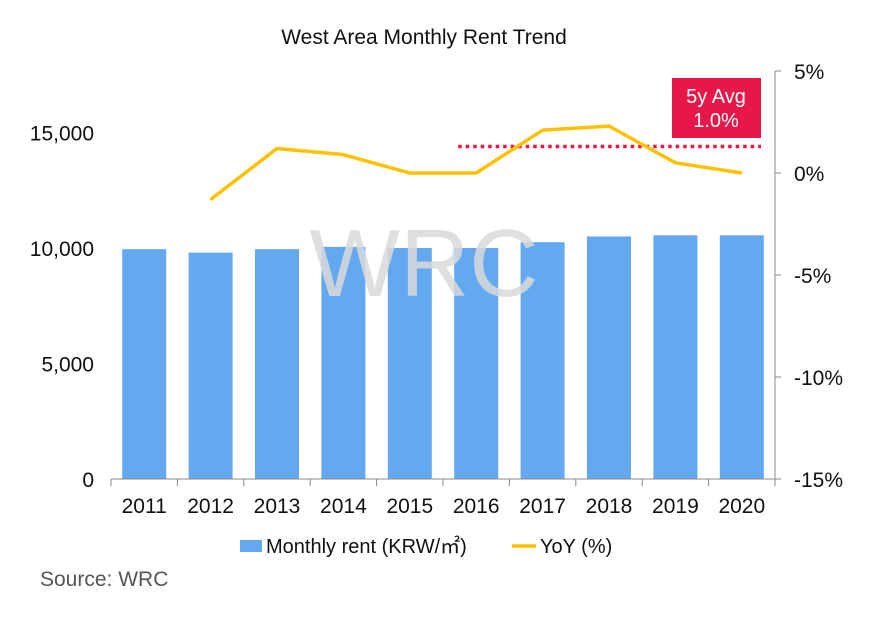 The image size is (886, 618). Describe the element at coordinates (542, 506) in the screenshot. I see `x-tick-label-2017: 2017` at that location.